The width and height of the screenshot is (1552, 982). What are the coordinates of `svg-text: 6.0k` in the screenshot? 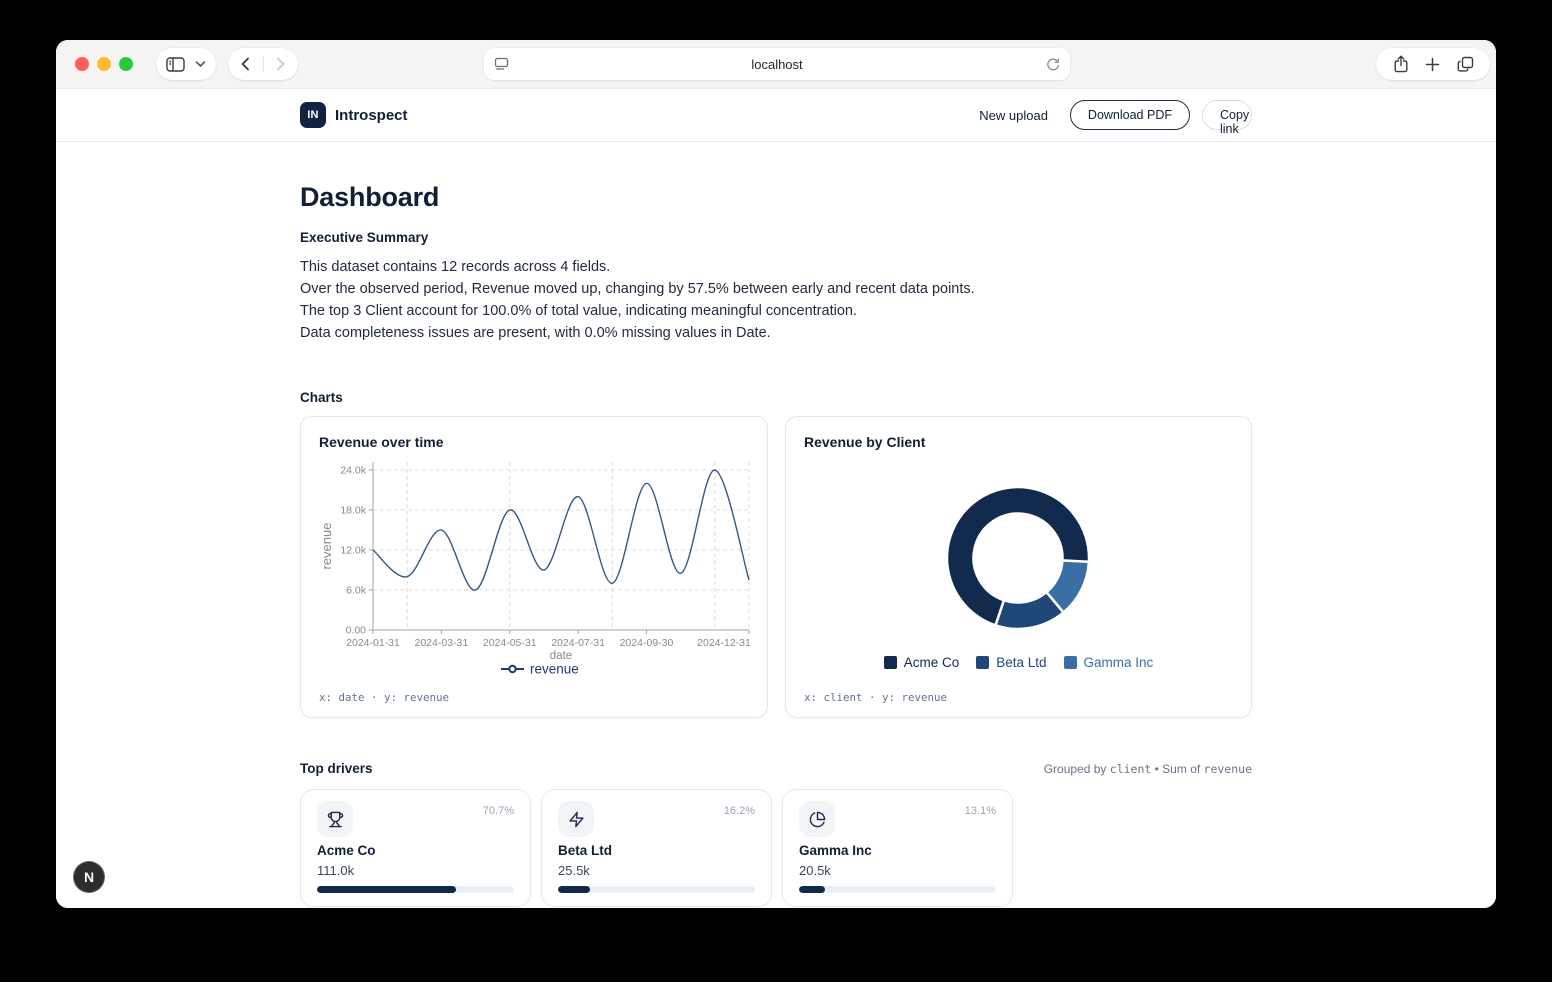 It's located at (356, 591).